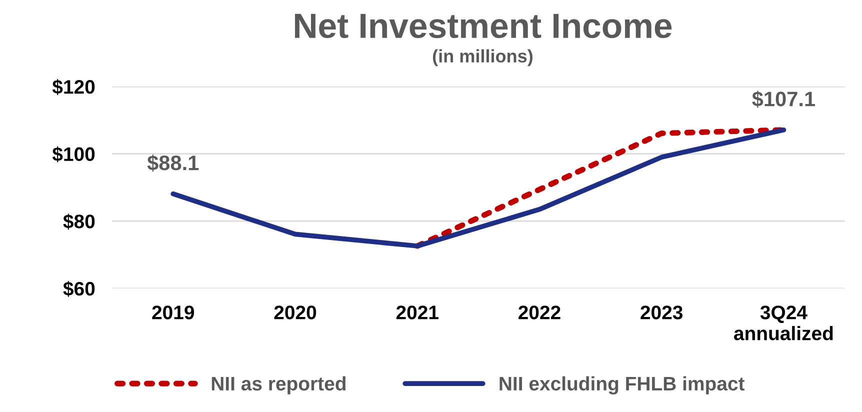 The image size is (862, 412). What do you see at coordinates (173, 313) in the screenshot?
I see `x-tick-label: 2019` at bounding box center [173, 313].